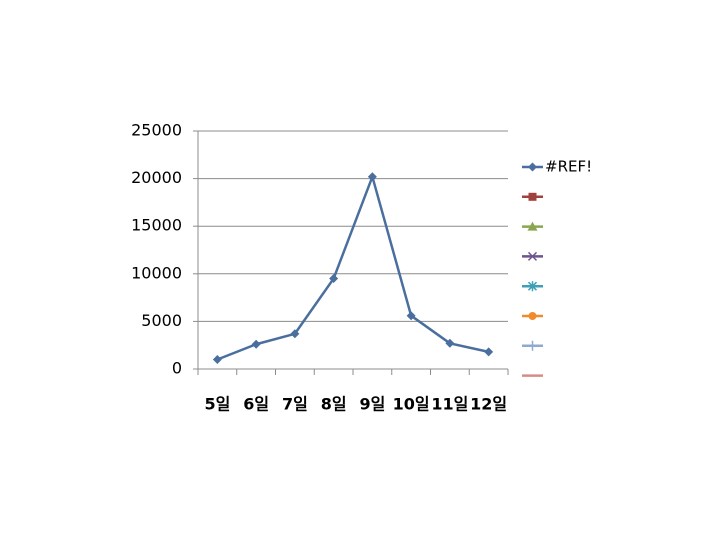 Image resolution: width=720 pixels, height=540 pixels. Describe the element at coordinates (156, 225) in the screenshot. I see `y-tick-label: 15000` at that location.